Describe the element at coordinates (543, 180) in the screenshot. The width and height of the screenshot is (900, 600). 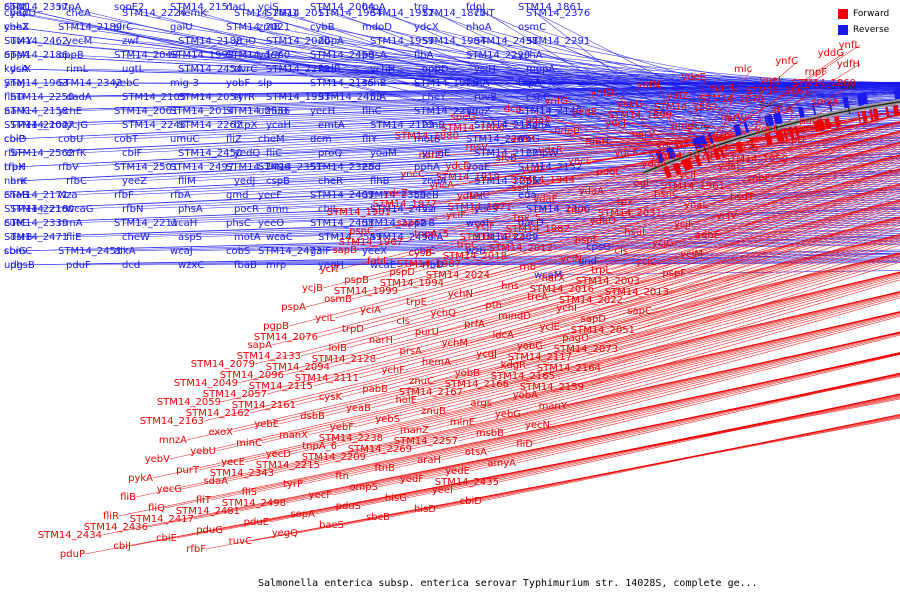
I see `forward-gene-label: STM14_1944` at that location.